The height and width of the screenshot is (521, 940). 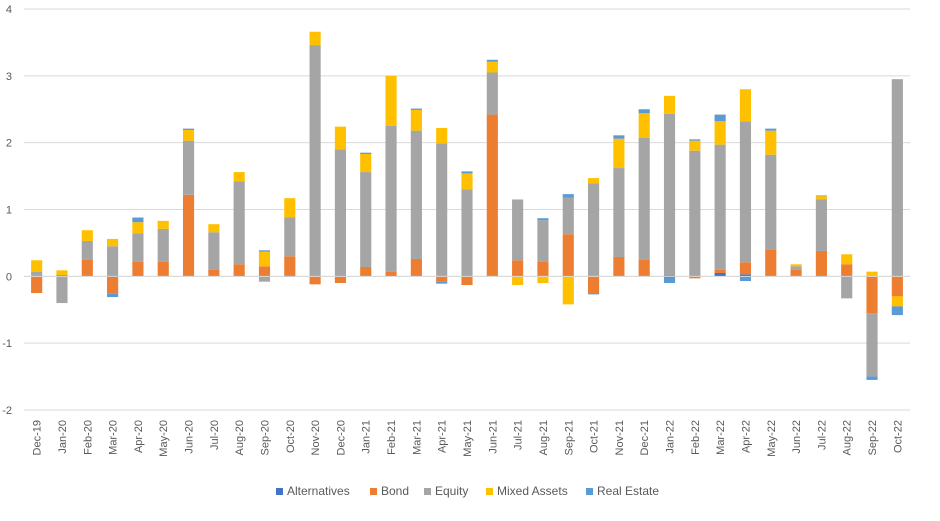 I want to click on x-tick-label: Aug-22, so click(x=848, y=437).